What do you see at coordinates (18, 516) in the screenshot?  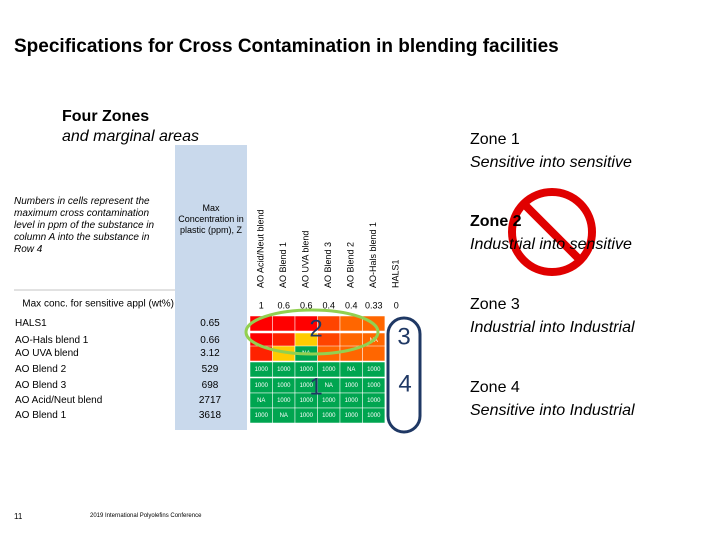 I see `page-number: 11` at bounding box center [18, 516].